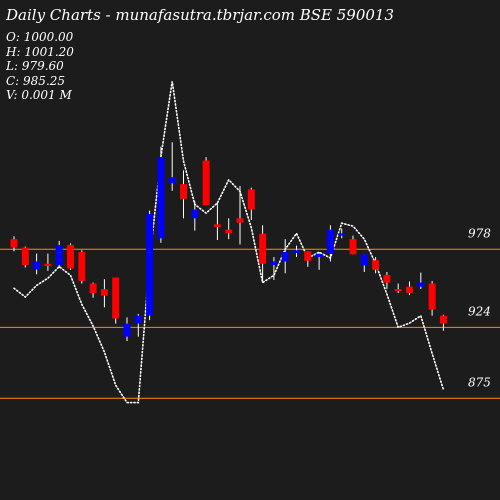 This screenshot has height=500, width=500. I want to click on volume-value: V: 0.001 M, so click(39, 95).